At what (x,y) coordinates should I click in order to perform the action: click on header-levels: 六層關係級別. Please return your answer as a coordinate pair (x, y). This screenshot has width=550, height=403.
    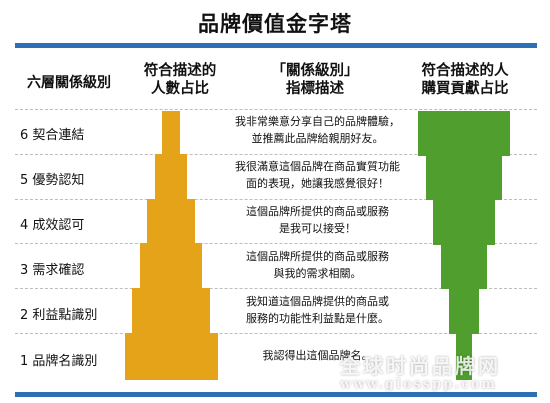
    Looking at the image, I should click on (69, 83).